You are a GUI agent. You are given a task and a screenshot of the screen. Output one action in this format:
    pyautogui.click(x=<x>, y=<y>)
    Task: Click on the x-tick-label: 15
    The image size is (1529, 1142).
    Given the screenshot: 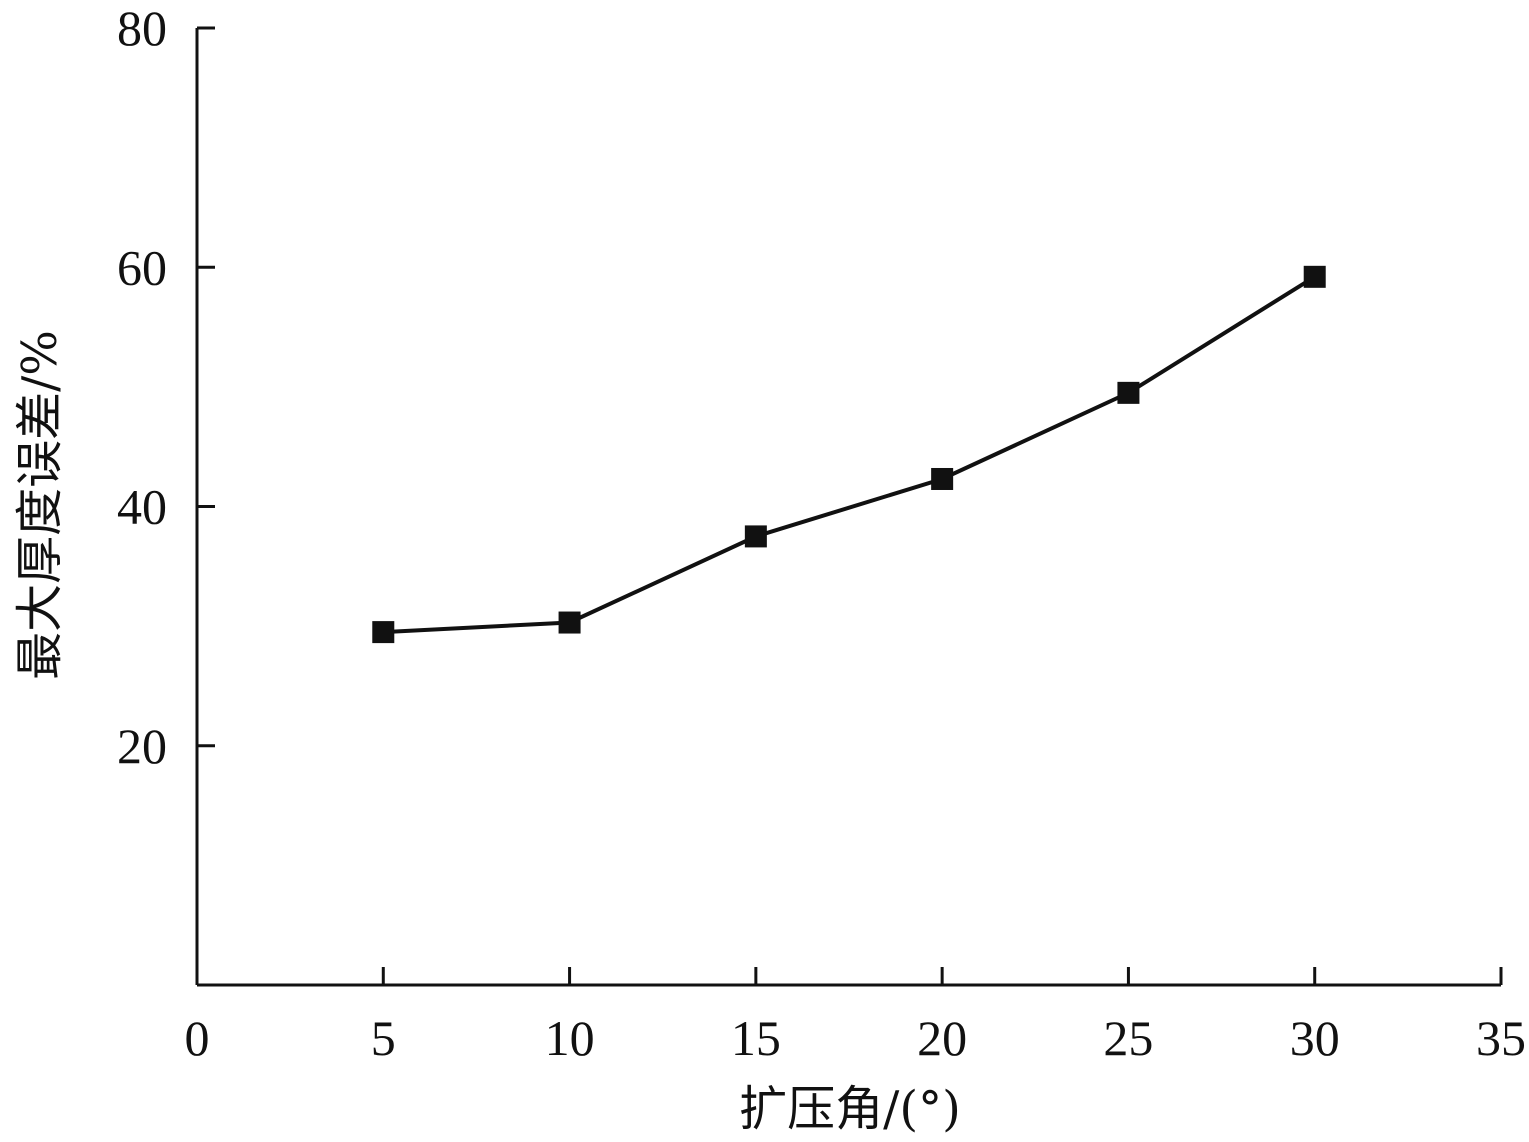 What is the action you would take?
    pyautogui.click(x=756, y=1038)
    